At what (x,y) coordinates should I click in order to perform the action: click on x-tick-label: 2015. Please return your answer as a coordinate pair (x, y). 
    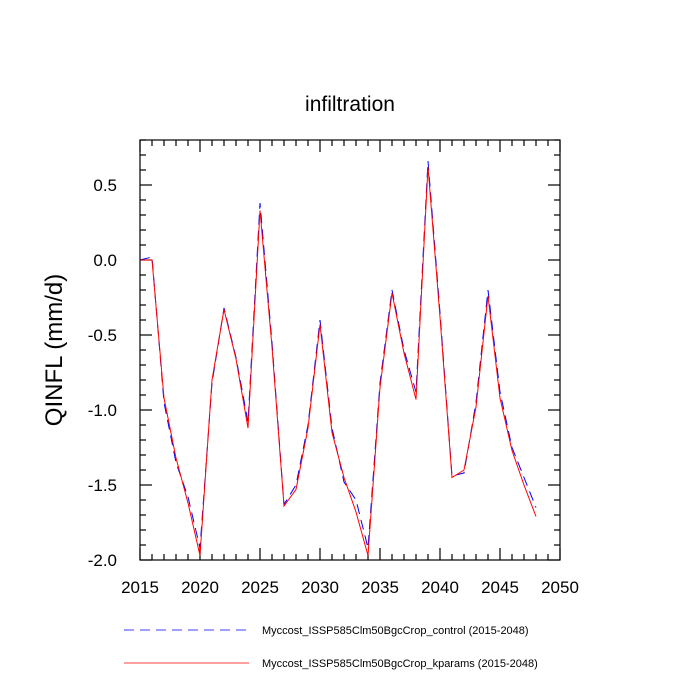
    Looking at the image, I should click on (140, 587).